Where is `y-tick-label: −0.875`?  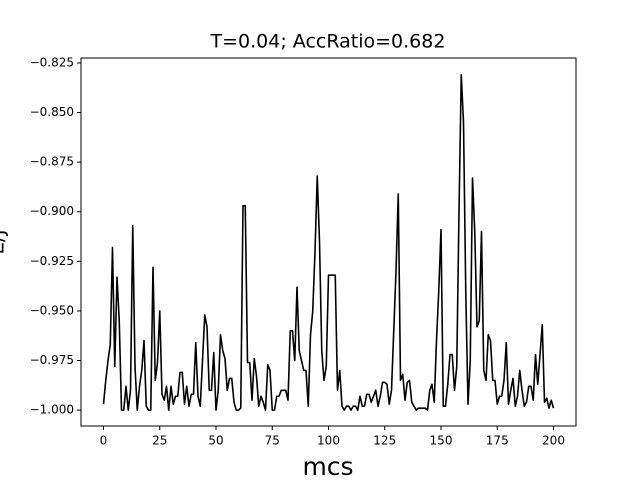
y-tick-label: −0.875 is located at coordinates (52, 162).